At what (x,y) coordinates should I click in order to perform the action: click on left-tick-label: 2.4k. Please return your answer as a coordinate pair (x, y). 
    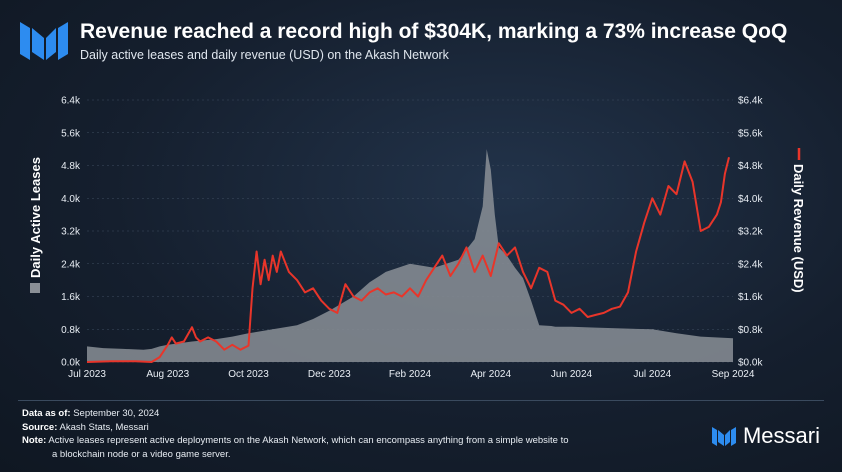
    Looking at the image, I should click on (71, 264).